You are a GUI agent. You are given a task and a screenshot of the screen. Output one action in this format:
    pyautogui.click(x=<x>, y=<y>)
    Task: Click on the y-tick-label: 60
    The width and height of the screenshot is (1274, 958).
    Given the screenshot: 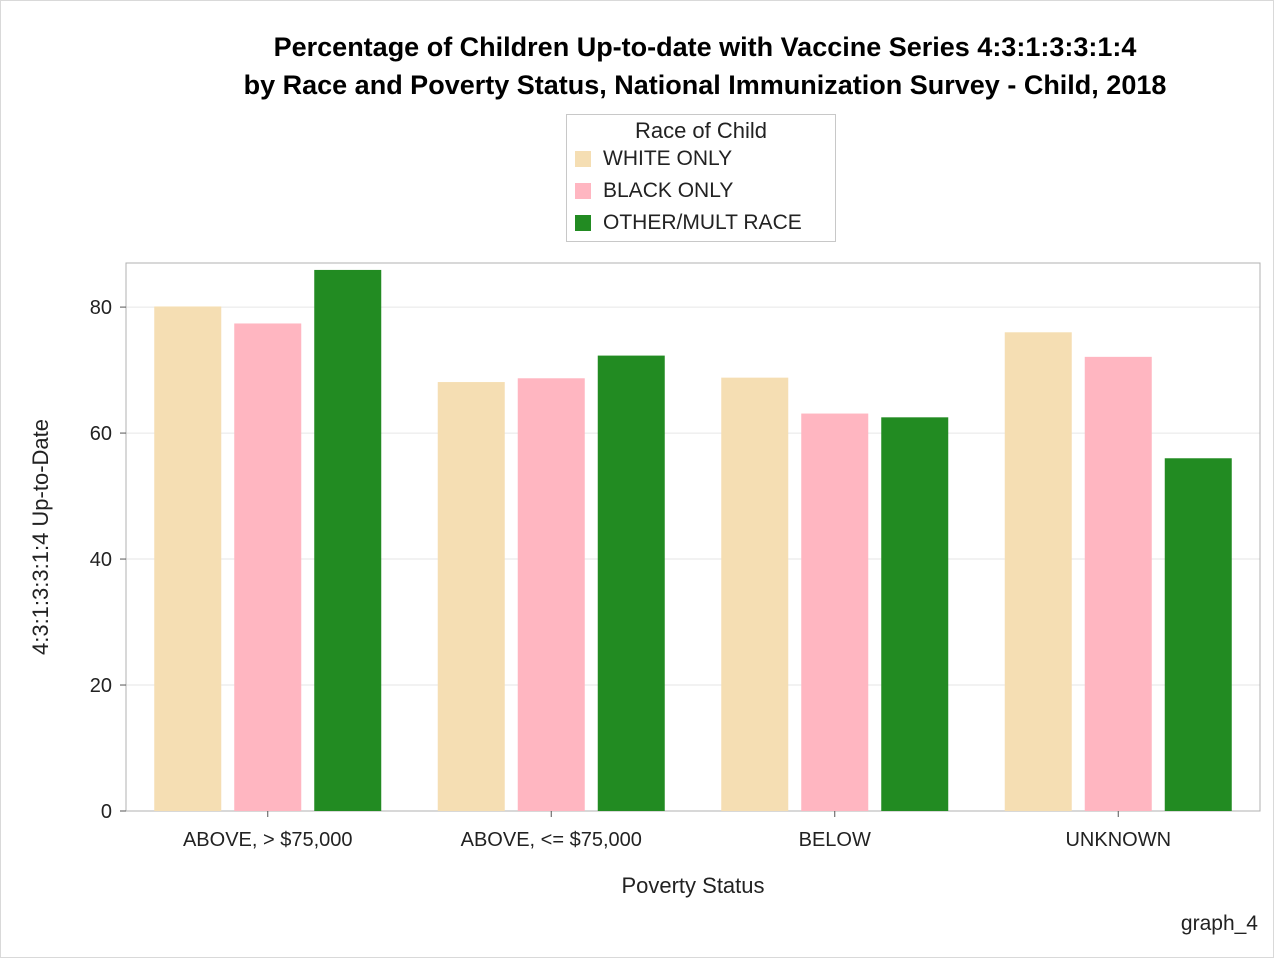 What is the action you would take?
    pyautogui.click(x=101, y=434)
    